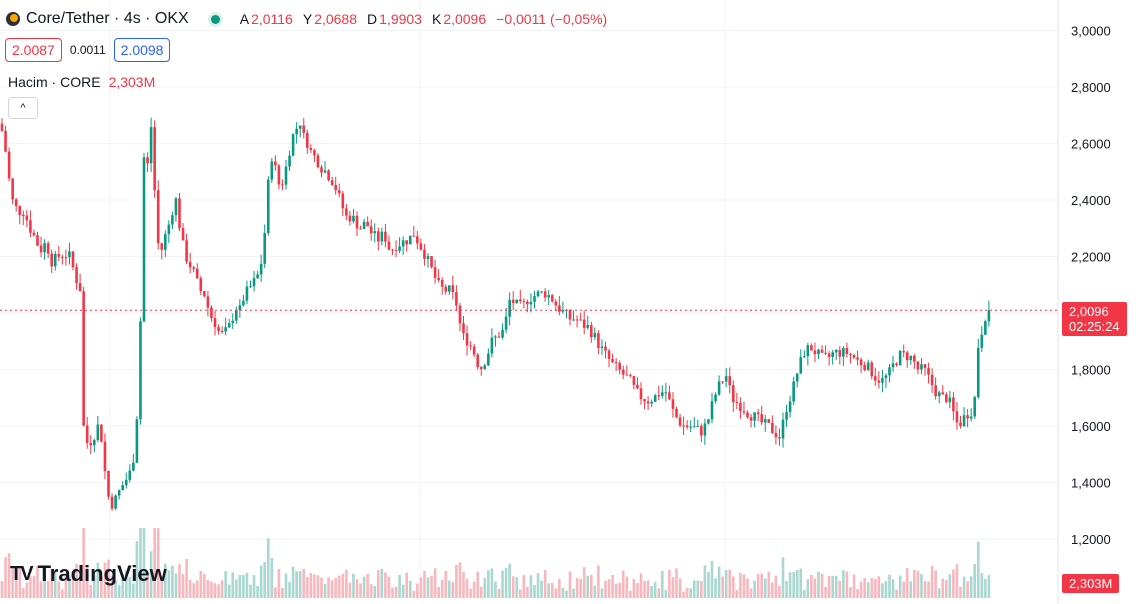 The image size is (1140, 604). What do you see at coordinates (33, 50) in the screenshot?
I see `sell-button: 2.0087` at bounding box center [33, 50].